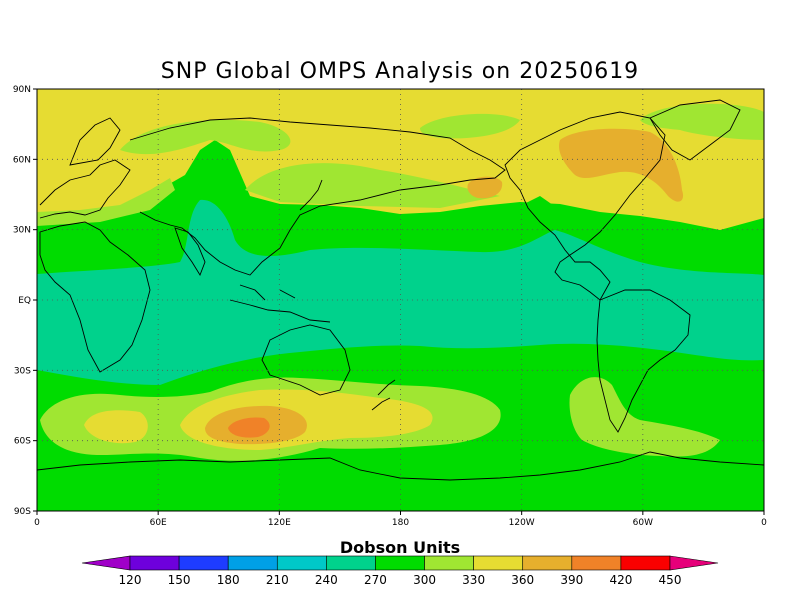 Image resolution: width=800 pixels, height=600 pixels. Describe the element at coordinates (400, 547) in the screenshot. I see `colorbar-title: Dobson Units` at that location.